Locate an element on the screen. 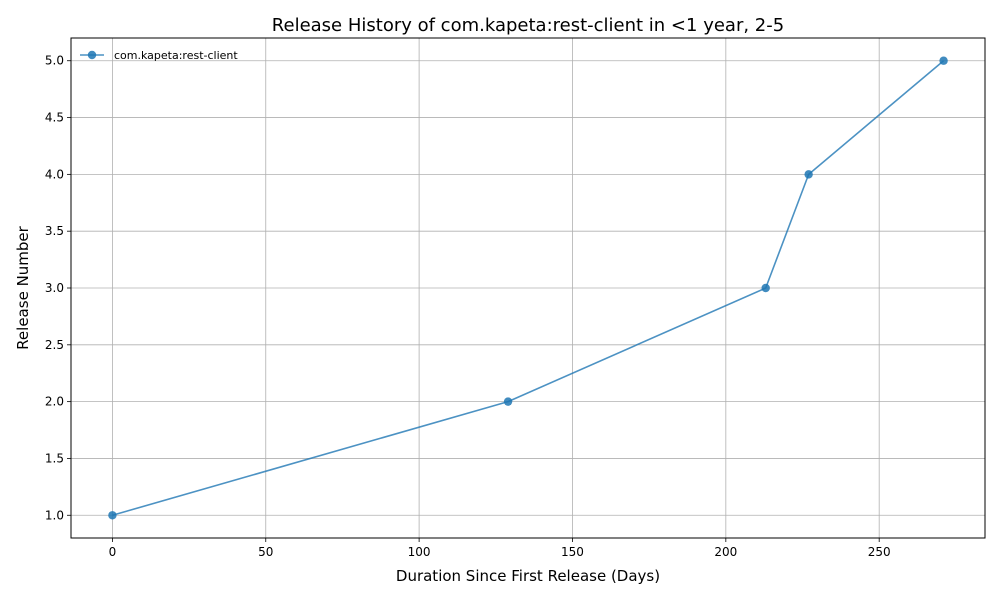  x-tick-label: 150 is located at coordinates (572, 552).